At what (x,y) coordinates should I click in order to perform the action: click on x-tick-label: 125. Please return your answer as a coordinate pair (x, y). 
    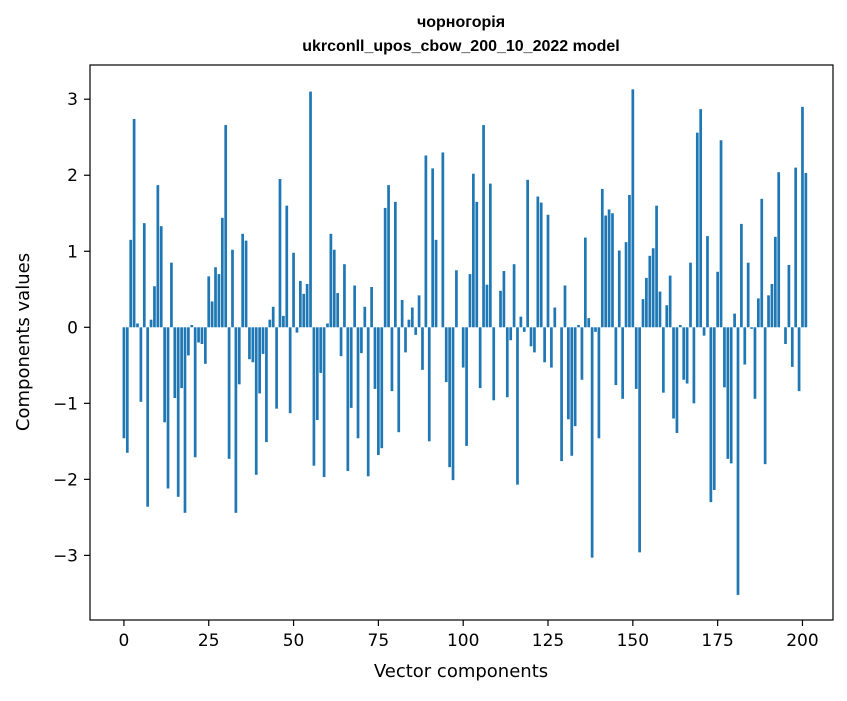
    Looking at the image, I should click on (548, 641).